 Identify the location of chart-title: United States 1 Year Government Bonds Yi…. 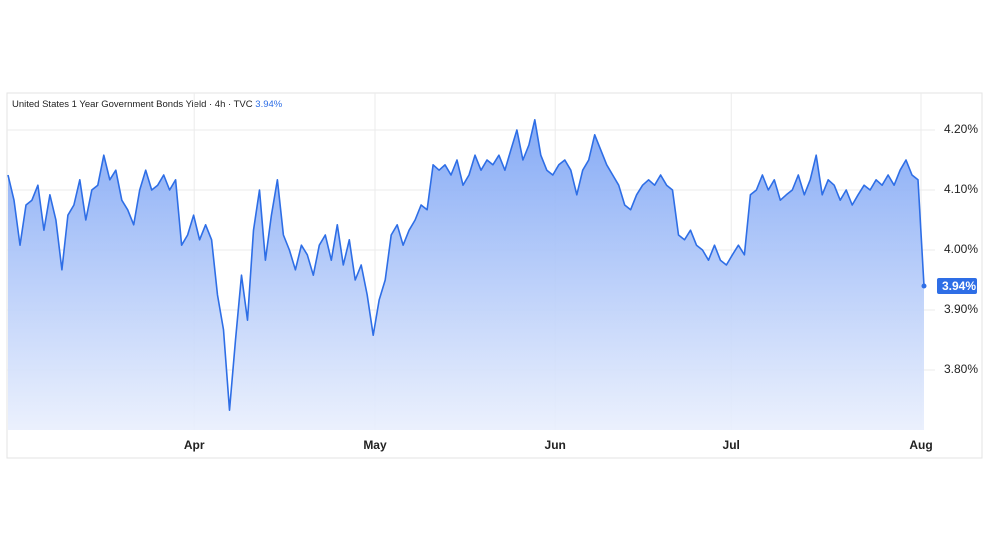
(147, 104).